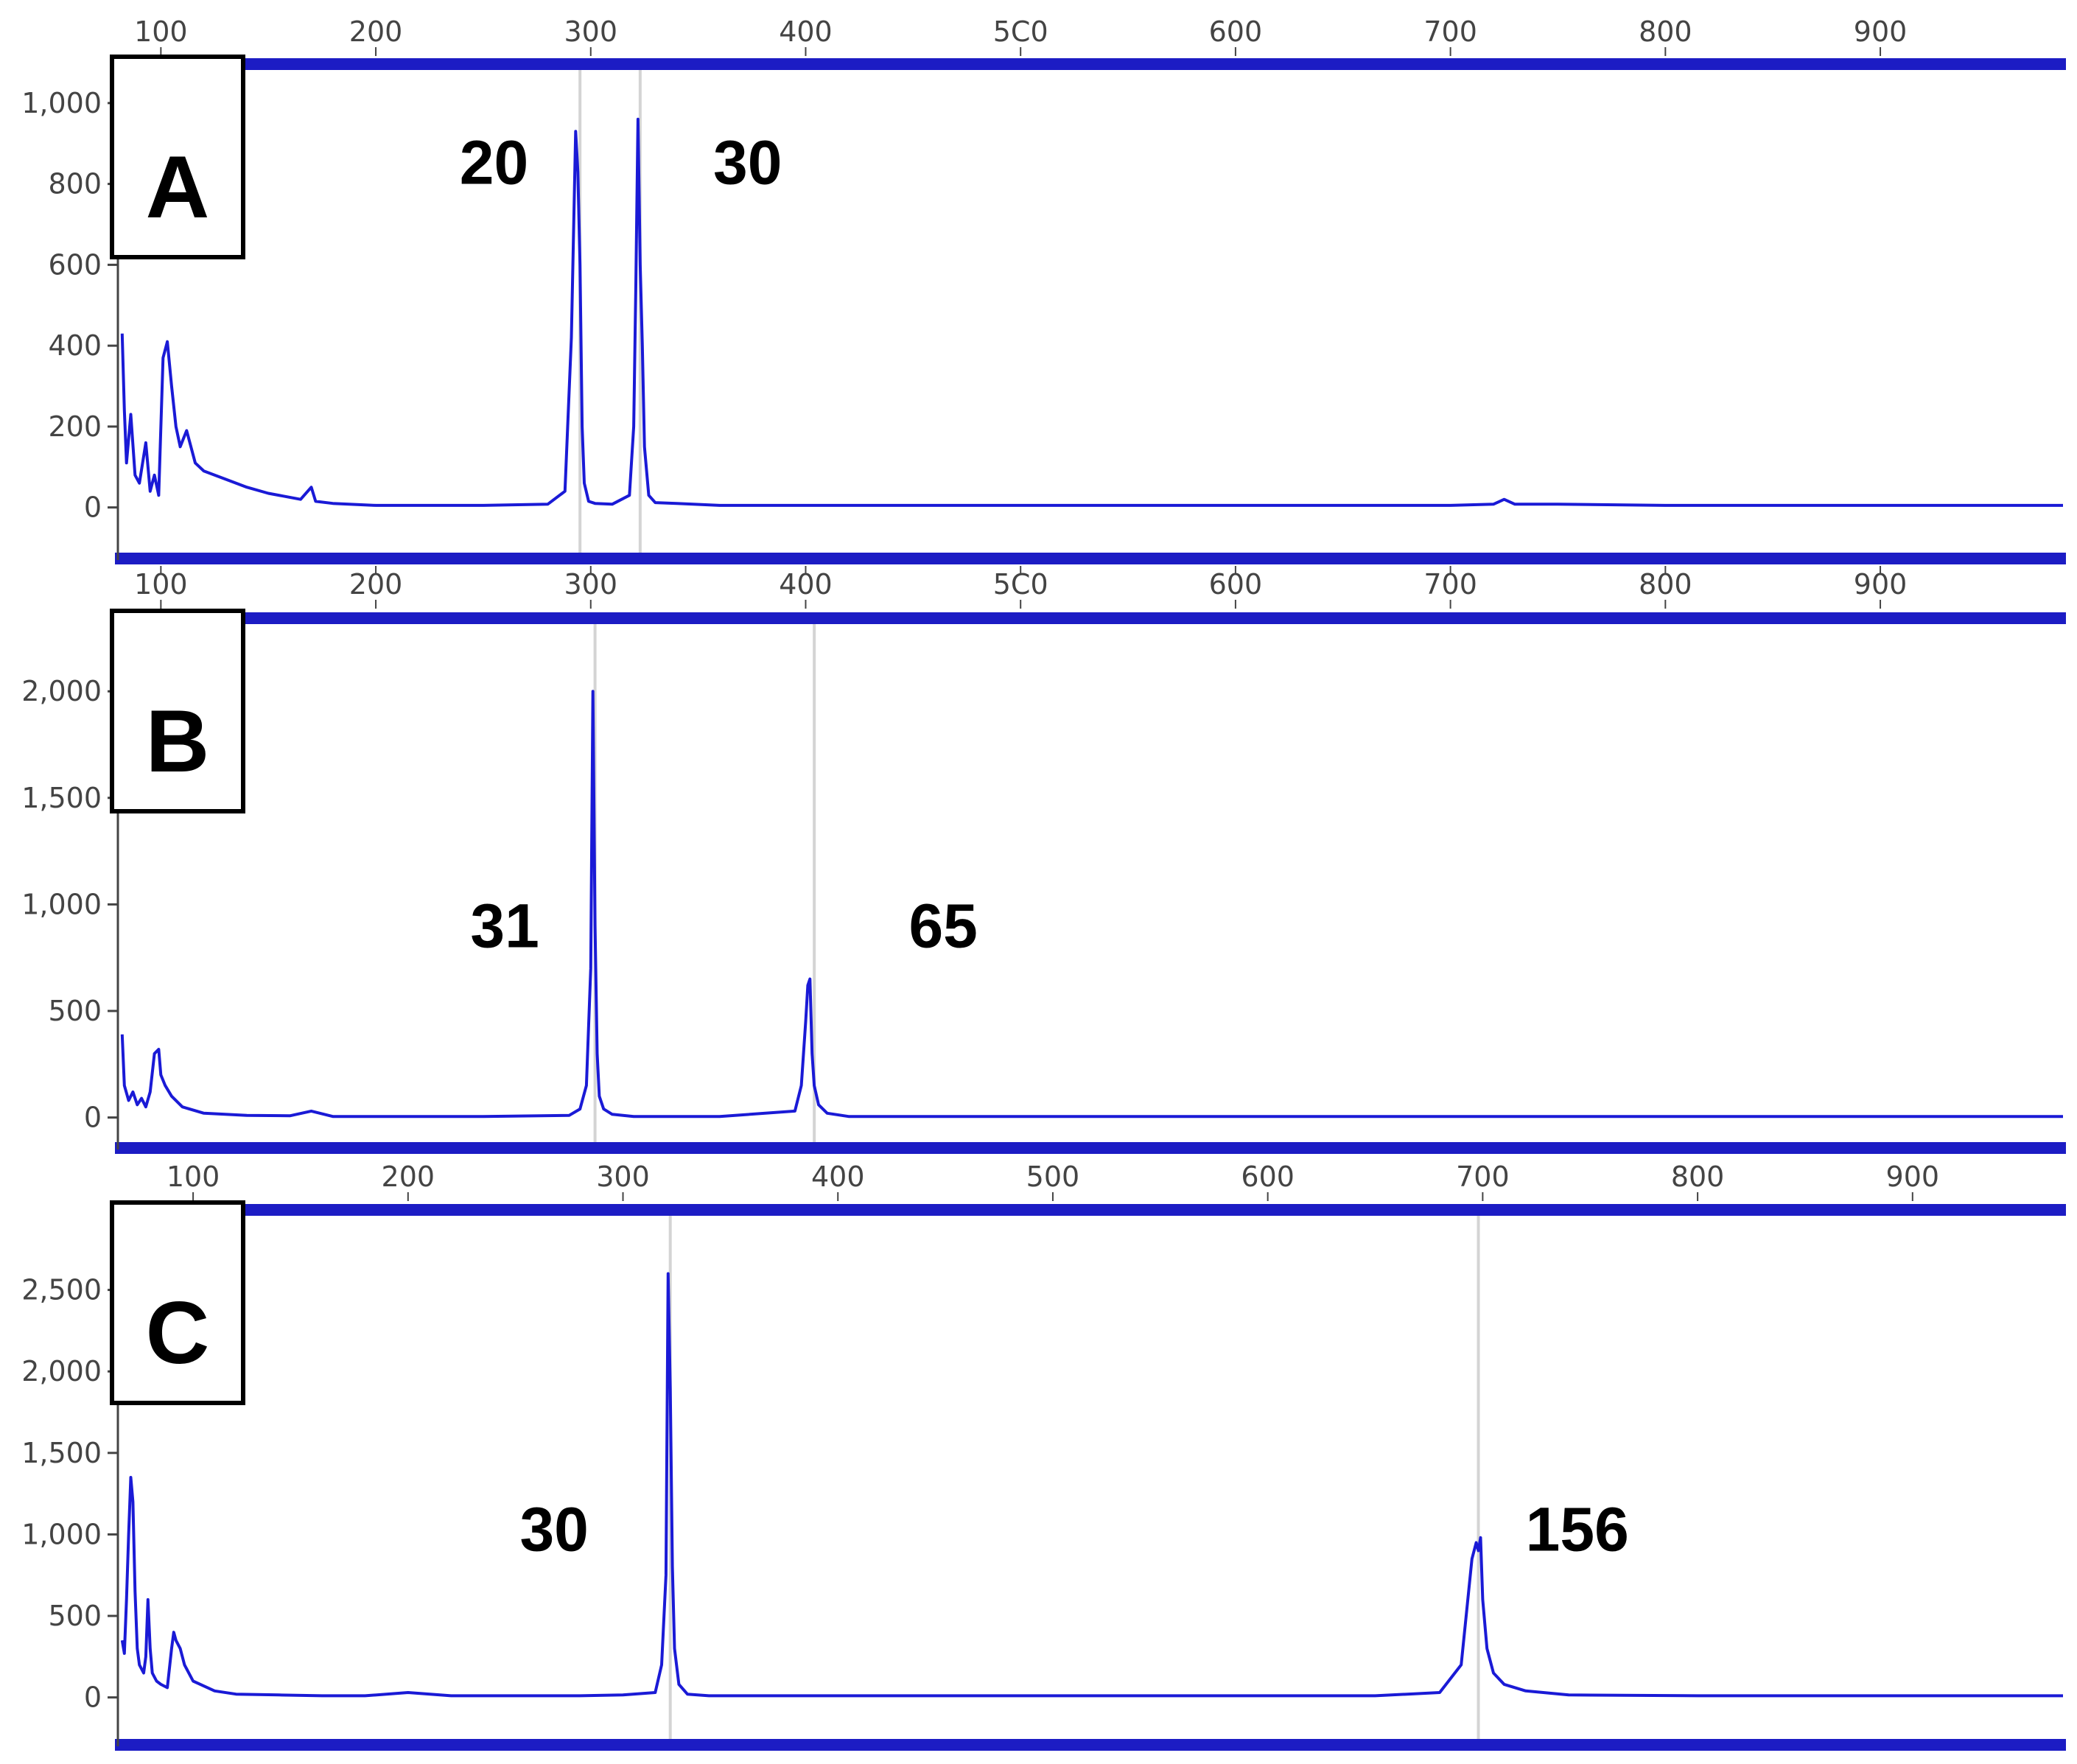 This screenshot has width=2077, height=1764. I want to click on y-tick-label: 200, so click(75, 426).